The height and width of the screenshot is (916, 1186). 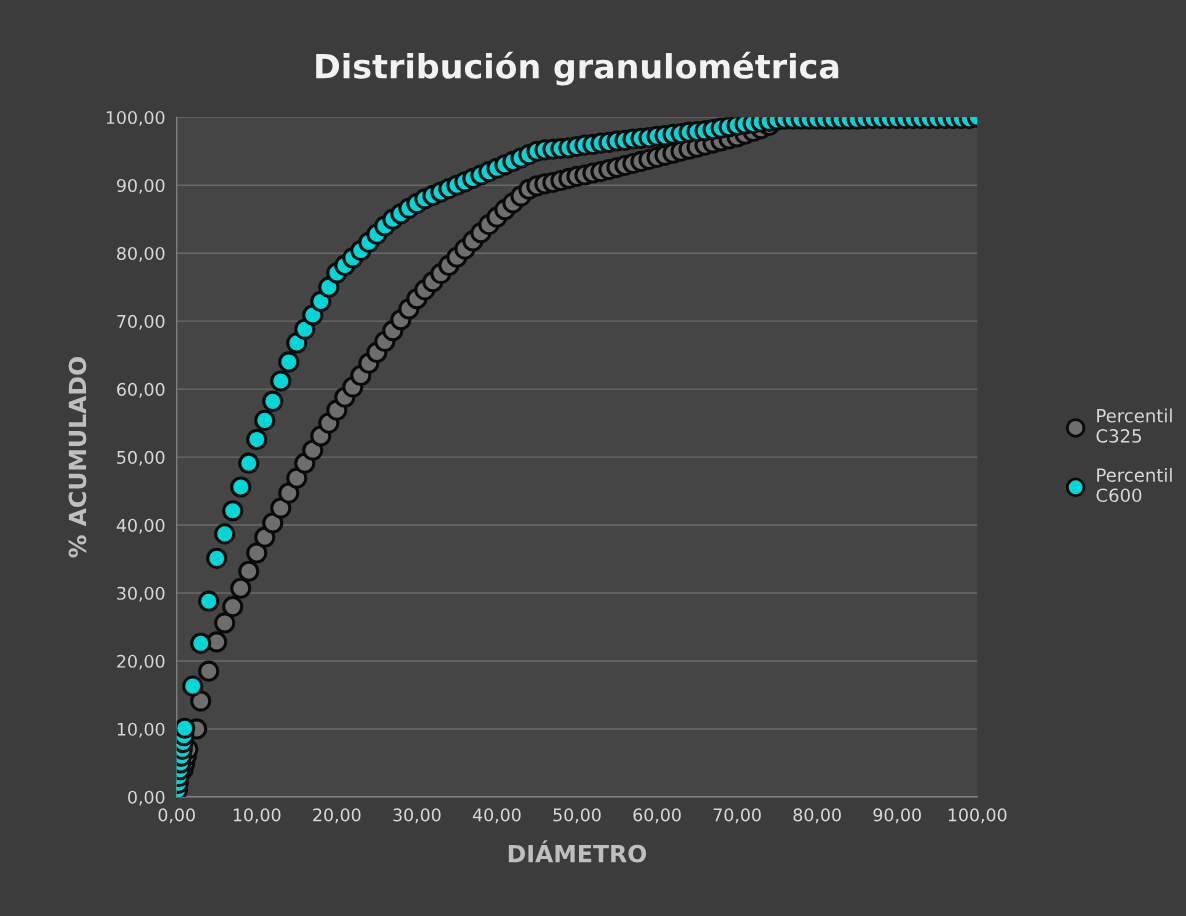 What do you see at coordinates (337, 816) in the screenshot?
I see `x-tick-label: 20,00` at bounding box center [337, 816].